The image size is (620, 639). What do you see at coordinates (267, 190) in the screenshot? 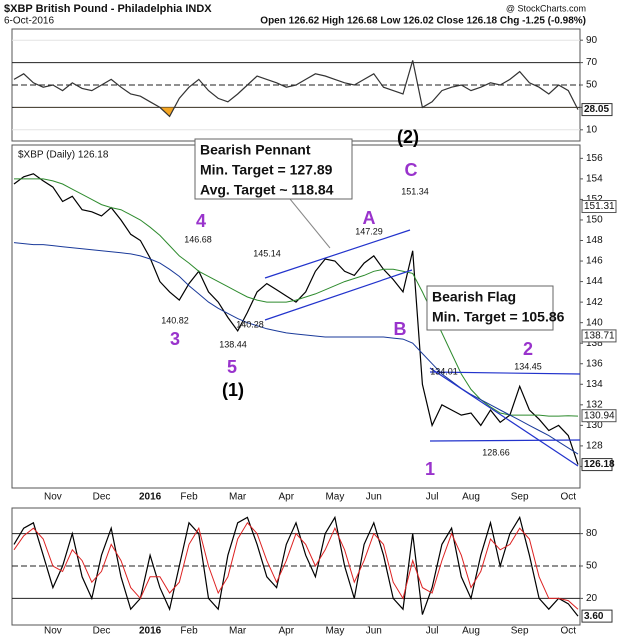
I see `annotation: Avg. Target ~ 118.84` at bounding box center [267, 190].